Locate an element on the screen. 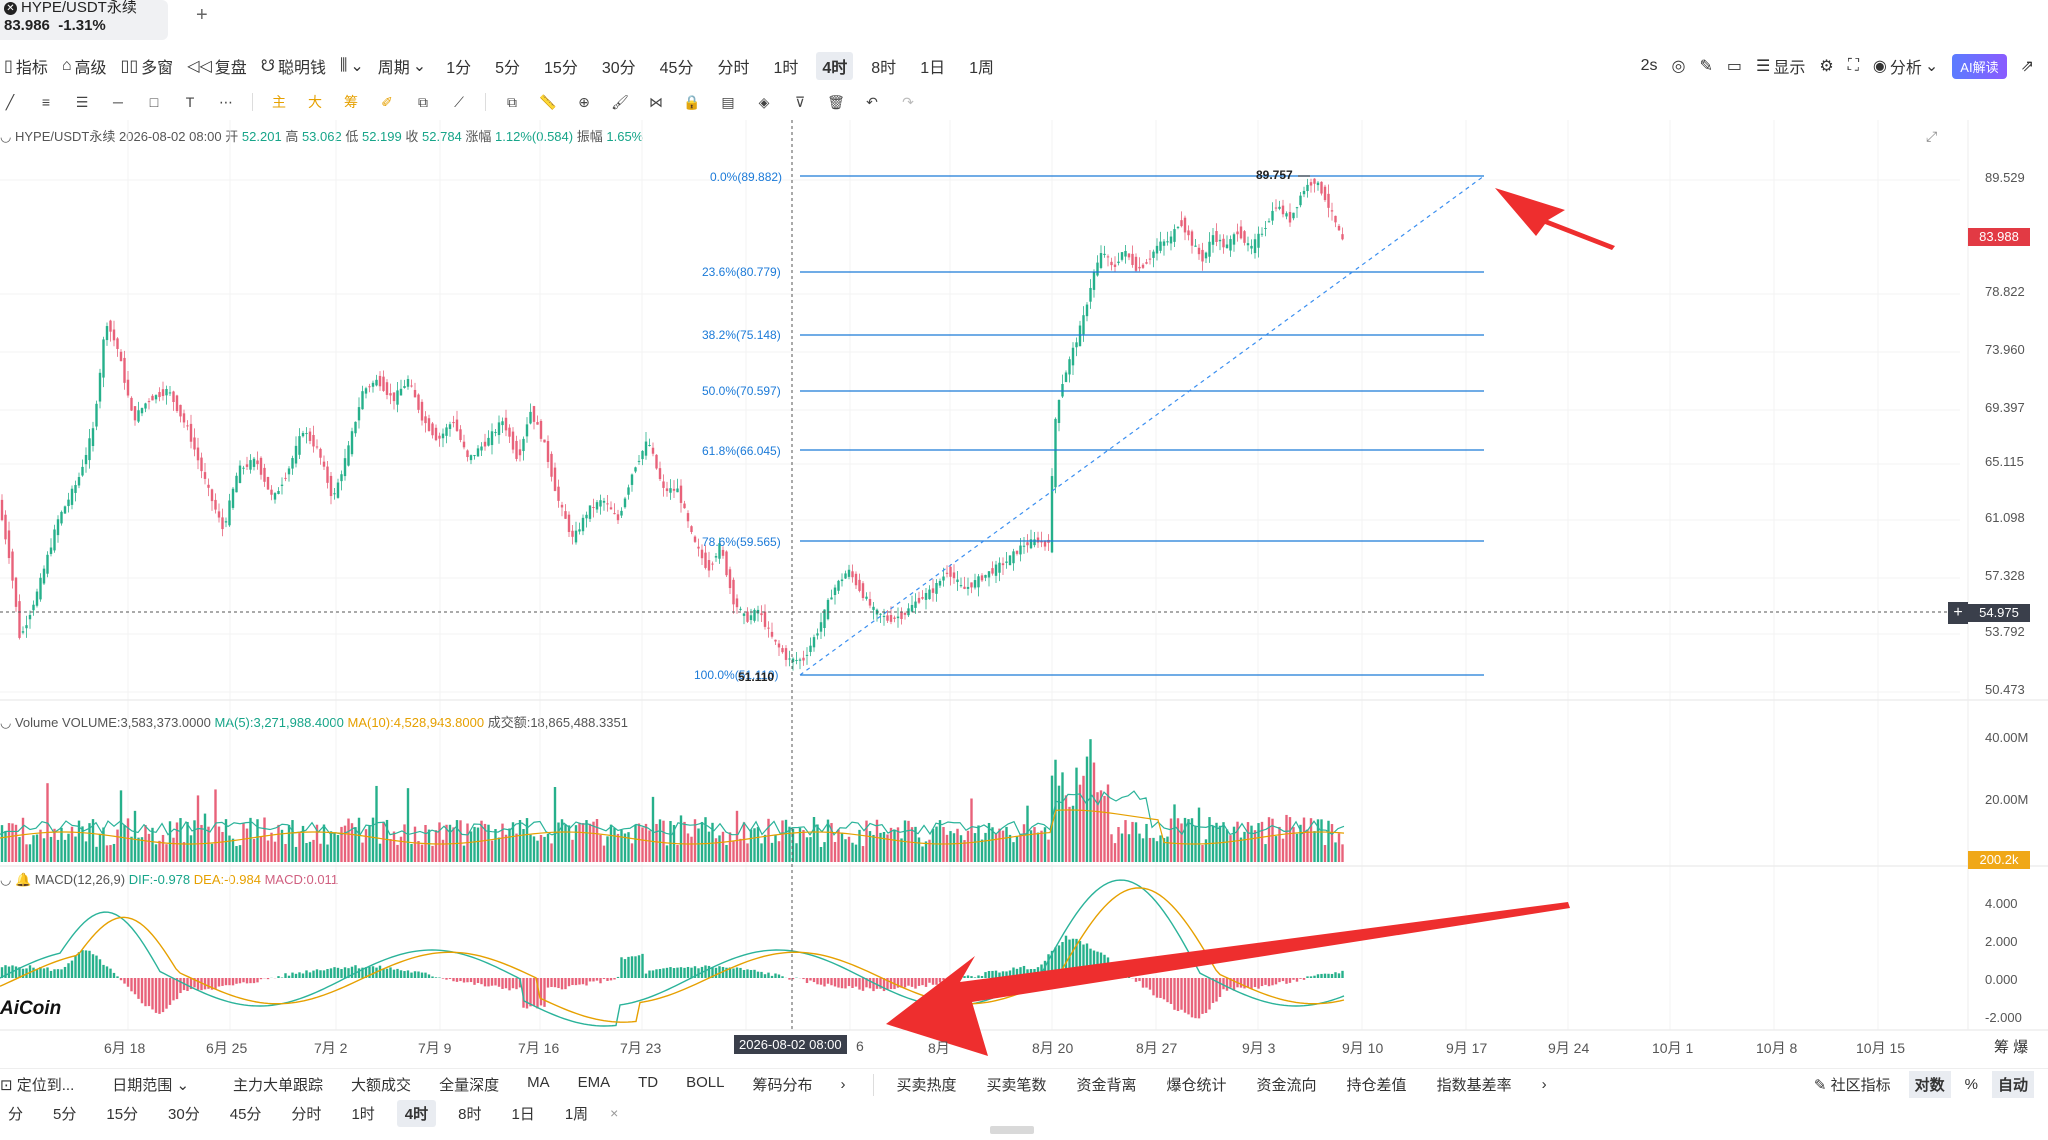  chart-type-dropdown: ⫼ ⌄ is located at coordinates (352, 66).